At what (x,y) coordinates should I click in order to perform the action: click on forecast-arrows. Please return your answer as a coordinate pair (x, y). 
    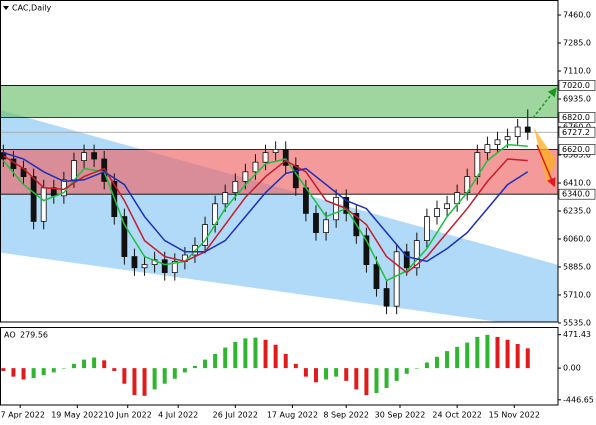
    Looking at the image, I should click on (544, 137).